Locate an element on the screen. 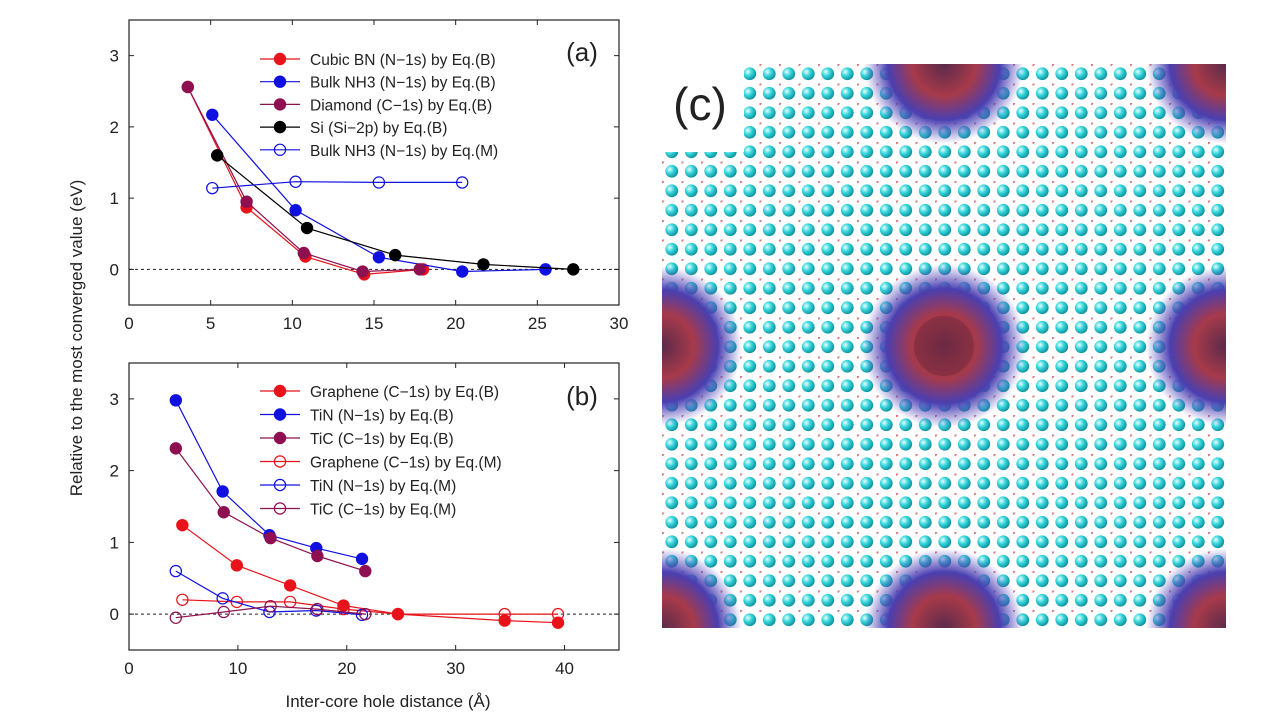 Image resolution: width=1280 pixels, height=720 pixels. legend-label: Cubic BN (N−1s) by Eq.(B) is located at coordinates (403, 60).